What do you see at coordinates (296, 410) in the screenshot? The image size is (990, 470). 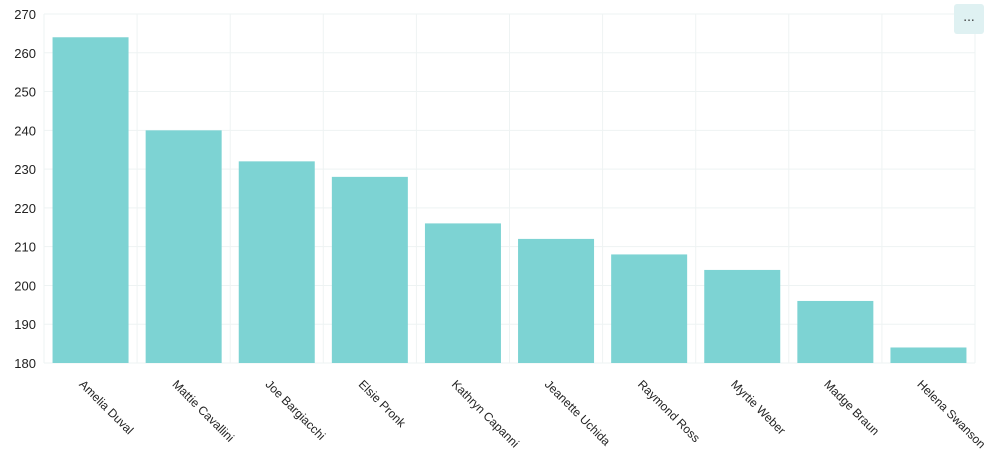 I see `x-category-label: Joe Bargiacchi` at bounding box center [296, 410].